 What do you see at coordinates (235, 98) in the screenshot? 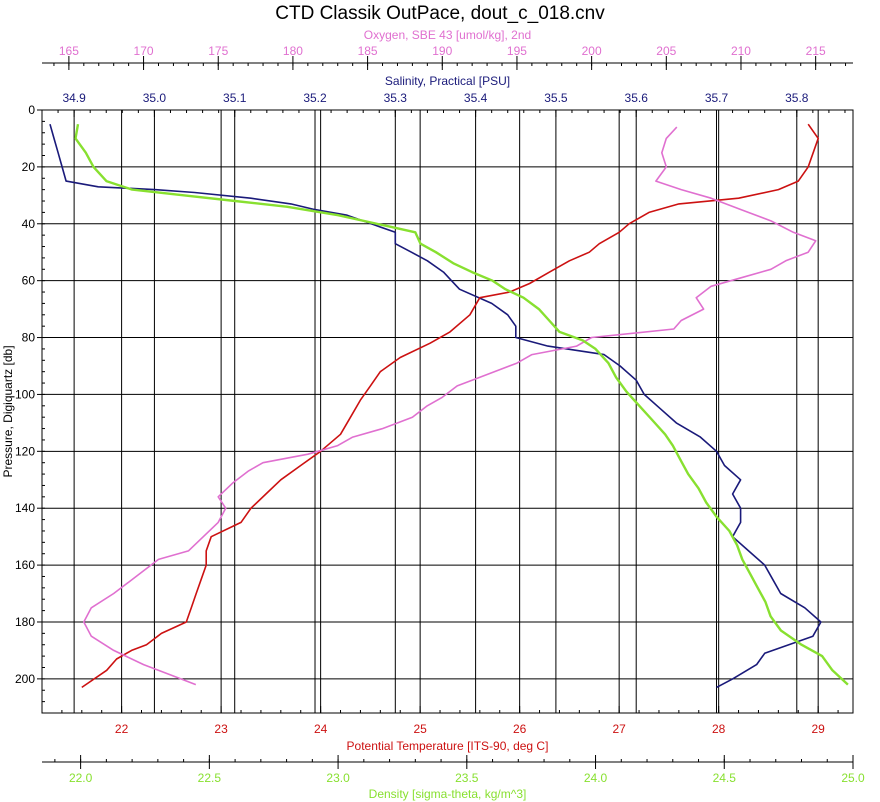
I see `tick-label-salinity: 35.1` at bounding box center [235, 98].